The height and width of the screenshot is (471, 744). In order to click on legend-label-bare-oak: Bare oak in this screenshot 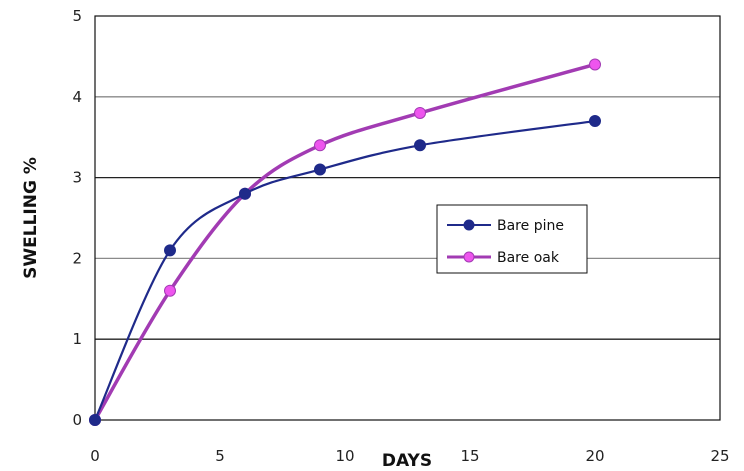, I will do `click(528, 258)`.